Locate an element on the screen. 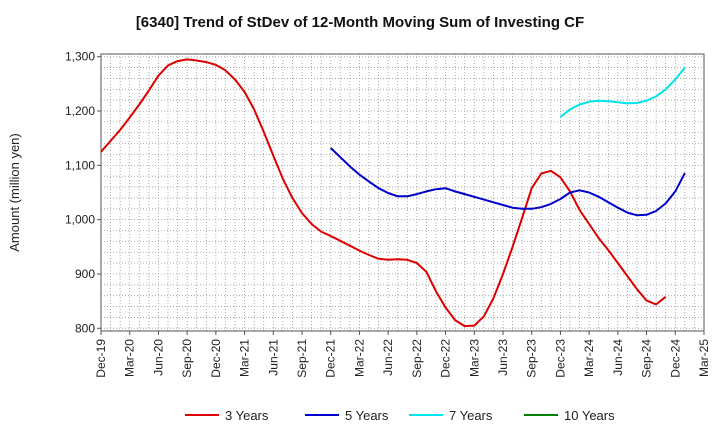 The height and width of the screenshot is (440, 720). y-tick-label: 1,100 is located at coordinates (80, 165).